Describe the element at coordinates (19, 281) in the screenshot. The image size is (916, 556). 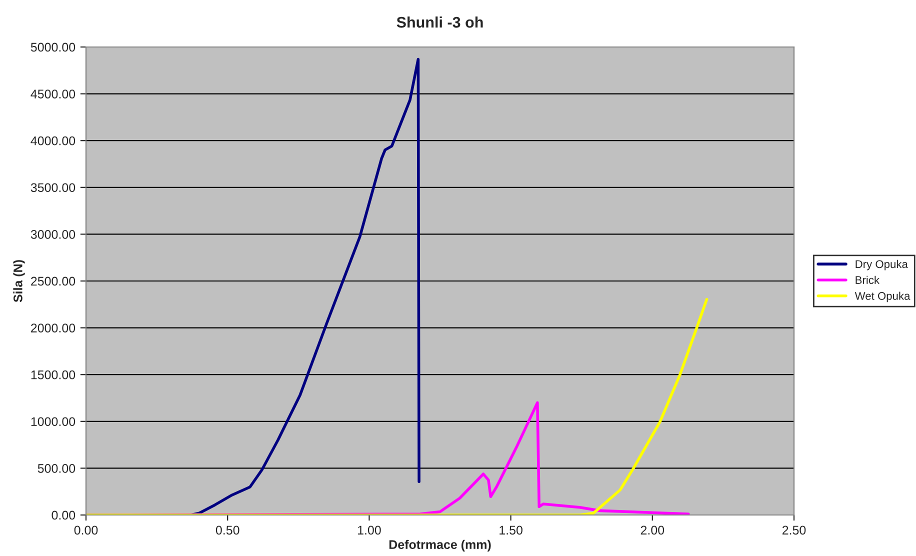
I see `y-axis-title: Sila (N)` at that location.